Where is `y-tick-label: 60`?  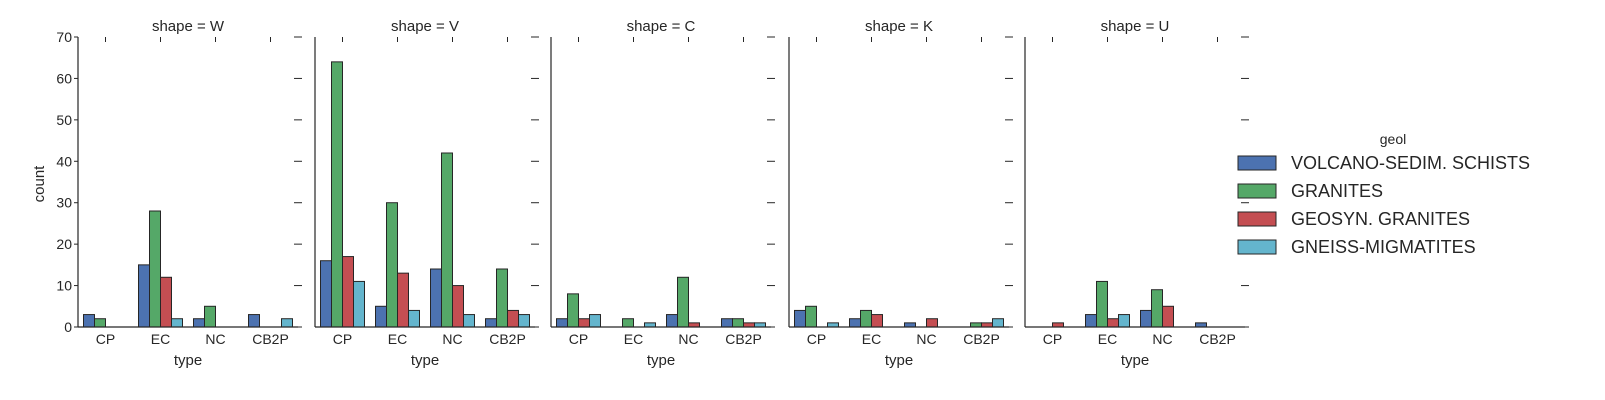
y-tick-label: 60 is located at coordinates (64, 78).